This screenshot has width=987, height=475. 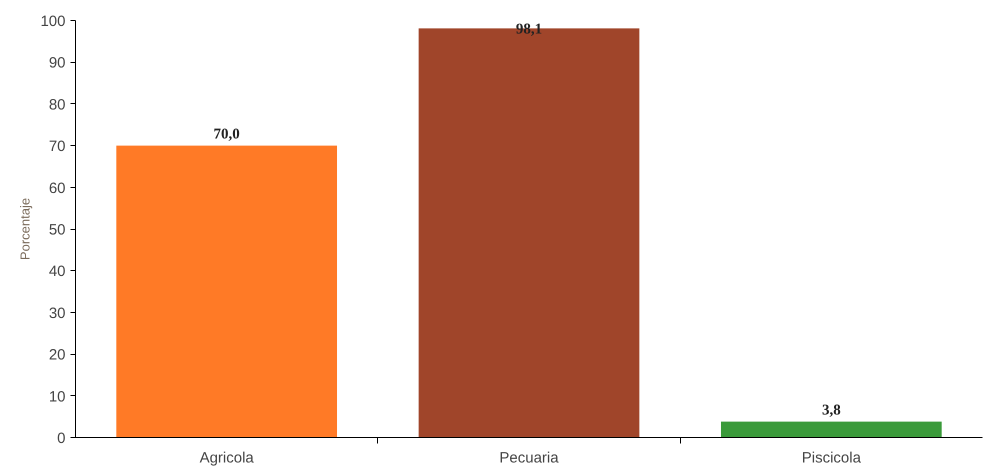 What do you see at coordinates (57, 313) in the screenshot?
I see `y-tick-label: 30` at bounding box center [57, 313].